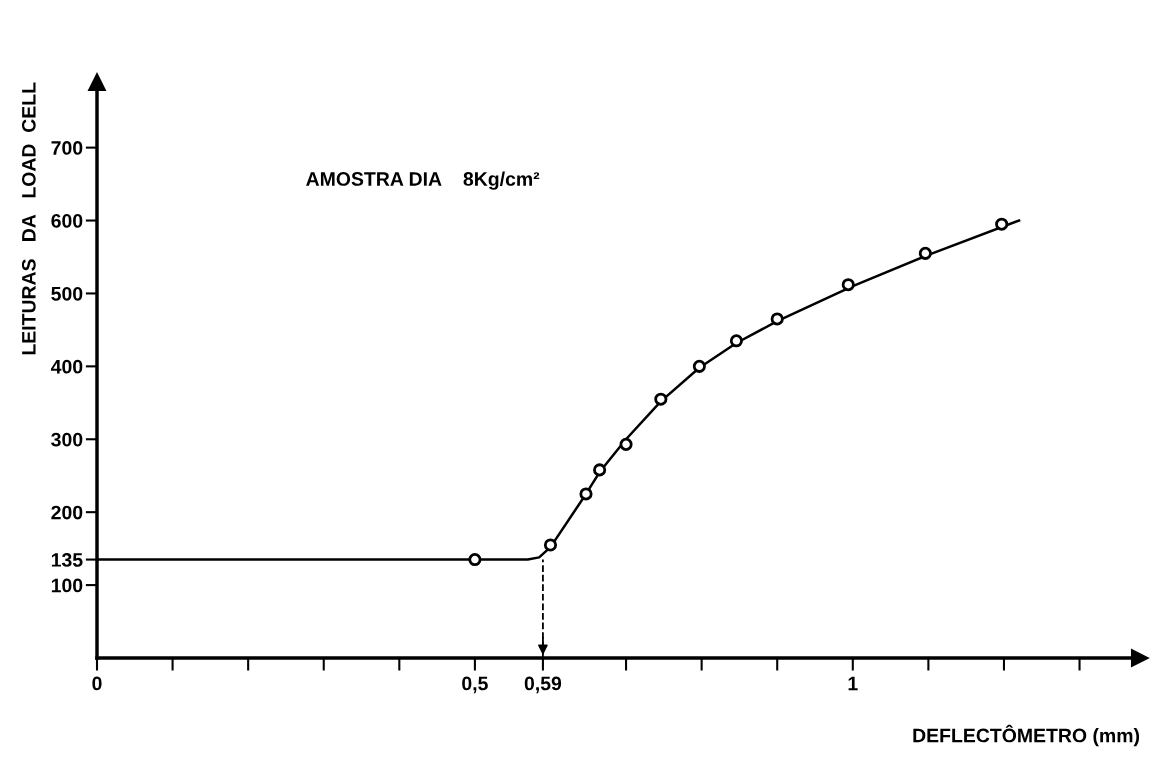 This screenshot has width=1164, height=761. I want to click on y-tick-label: 600, so click(67, 221).